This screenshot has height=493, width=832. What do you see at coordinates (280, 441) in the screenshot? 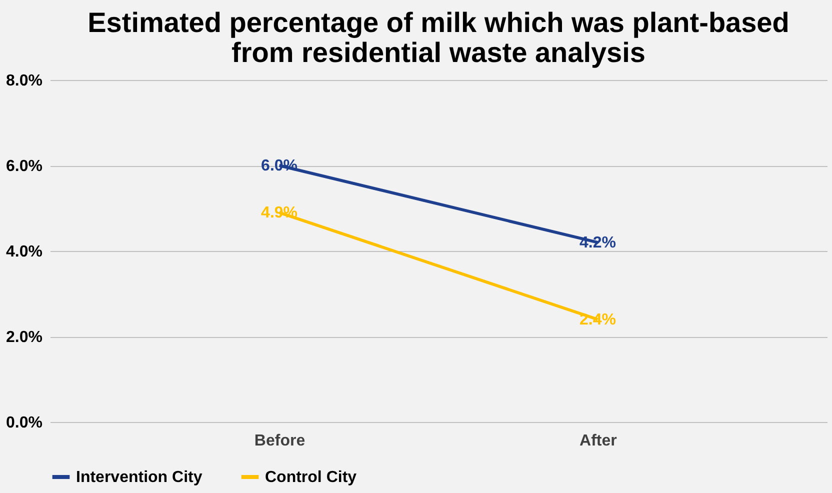
I see `x-tick-label: Before` at bounding box center [280, 441].